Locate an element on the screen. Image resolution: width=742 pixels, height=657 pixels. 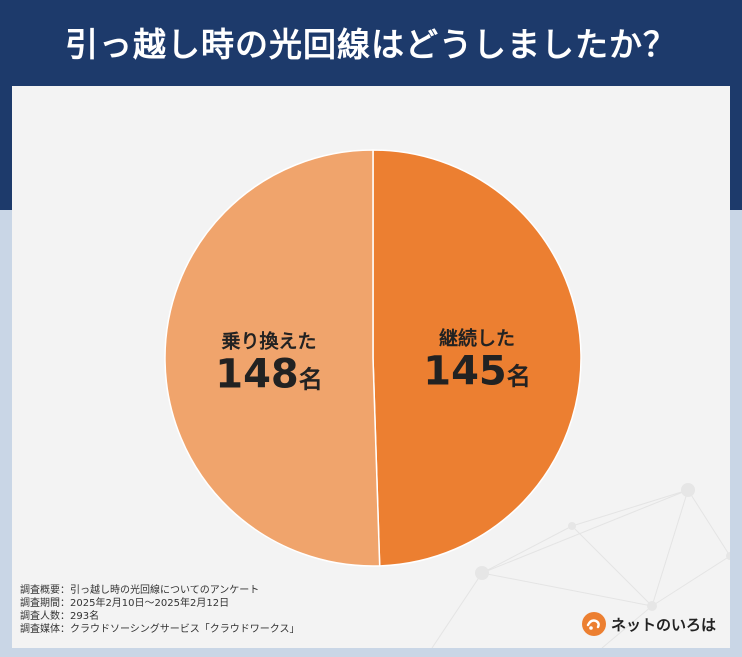
header: 引っ越し時の光回線はどうしましたか？ is located at coordinates (371, 42).